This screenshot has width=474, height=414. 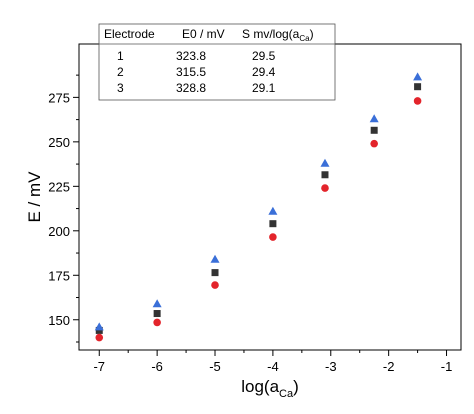 What do you see at coordinates (203, 34) in the screenshot?
I see `legend-header-e0: E0 / mV` at bounding box center [203, 34].